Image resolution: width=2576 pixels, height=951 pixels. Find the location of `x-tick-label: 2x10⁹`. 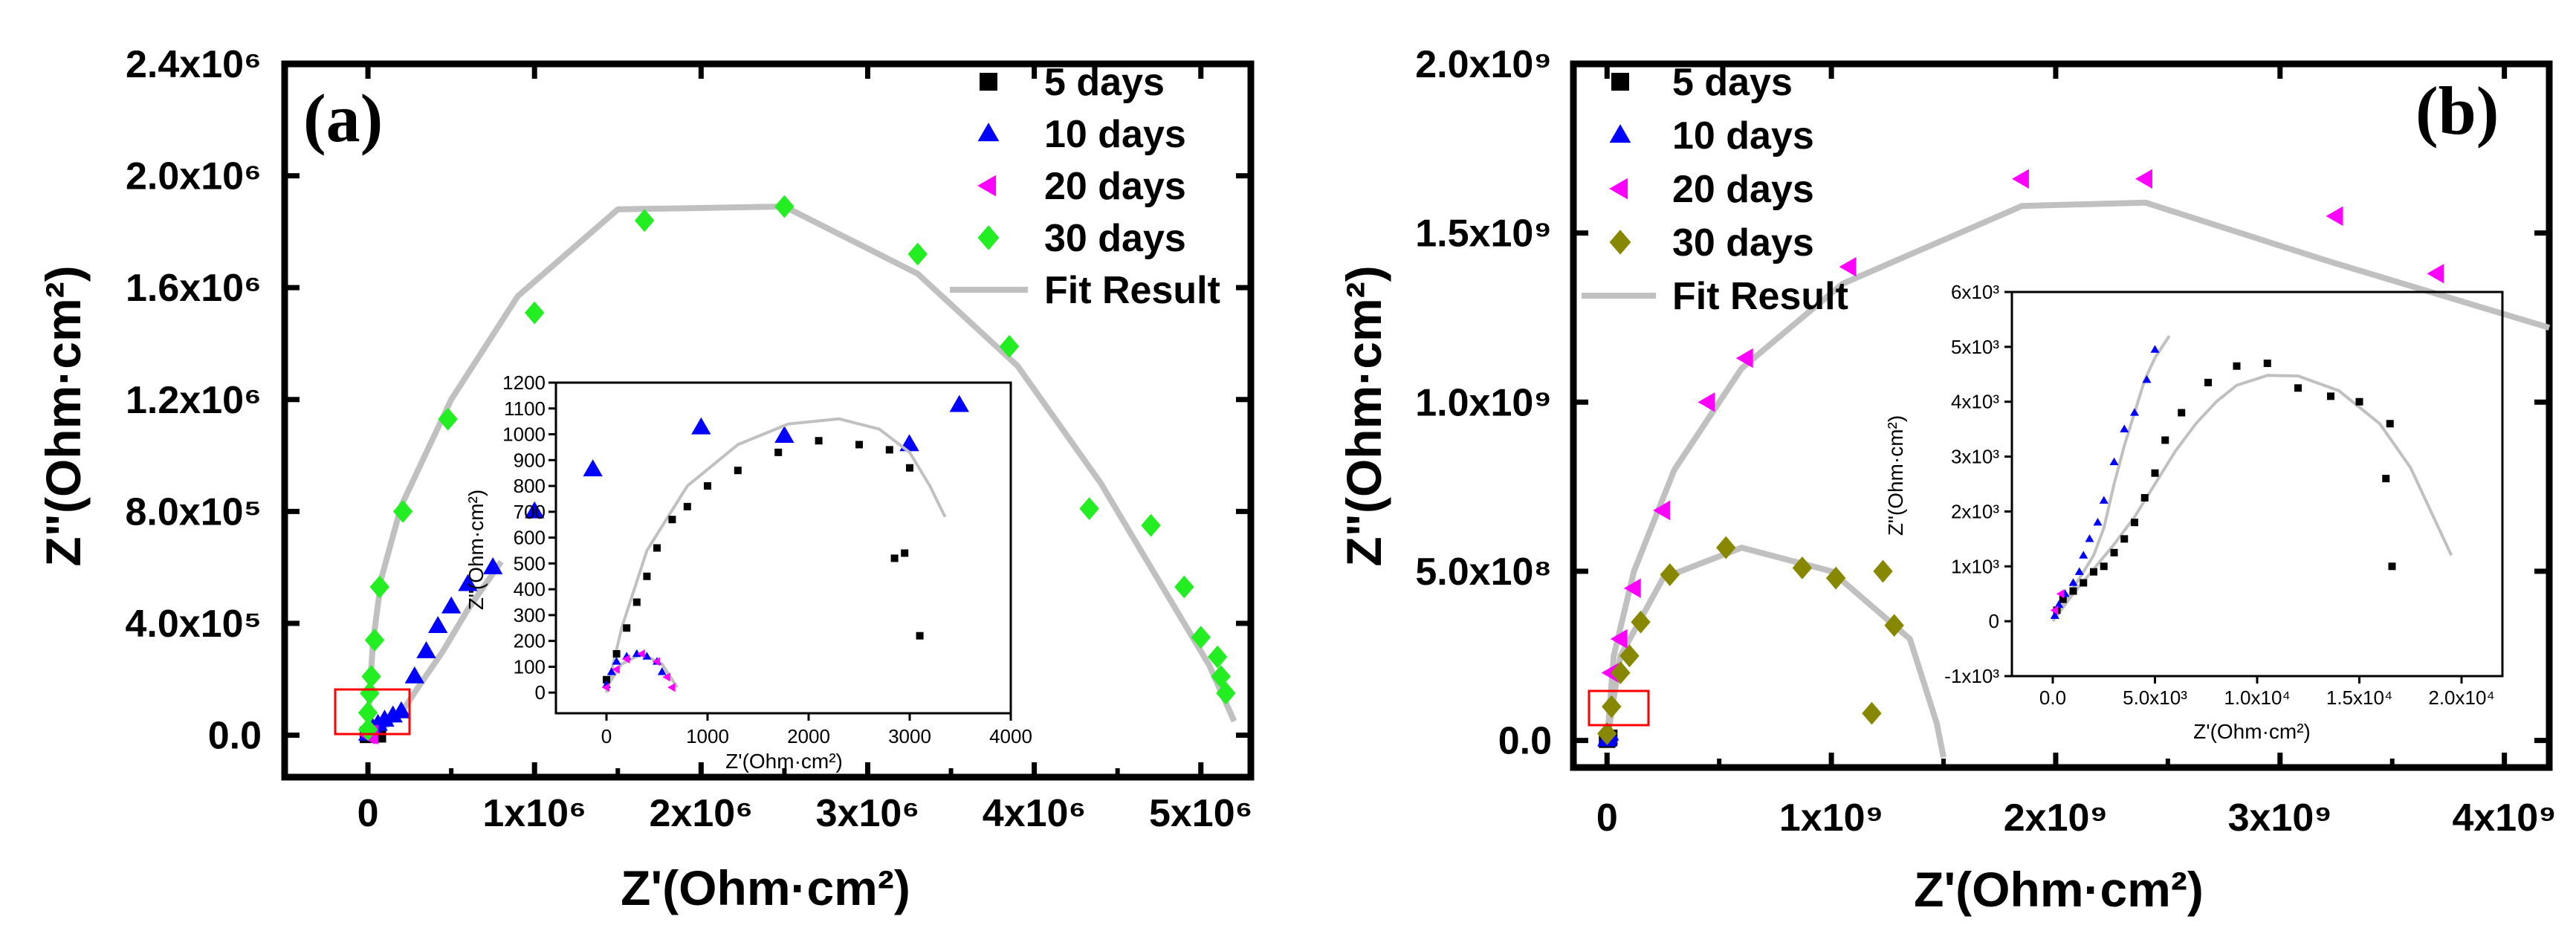

x-tick-label: 2x10⁹ is located at coordinates (2056, 818).